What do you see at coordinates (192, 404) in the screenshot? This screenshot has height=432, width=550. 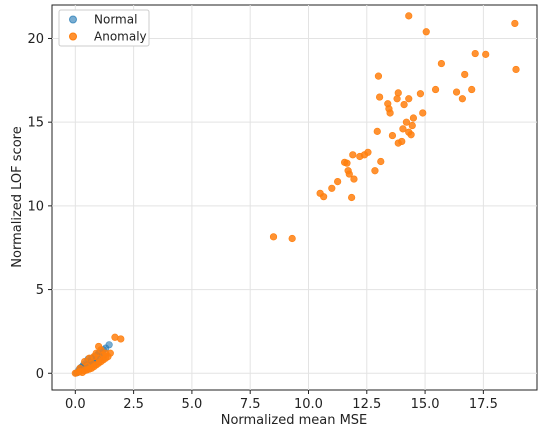 I see `x-tick-label: 5.0` at bounding box center [192, 404].